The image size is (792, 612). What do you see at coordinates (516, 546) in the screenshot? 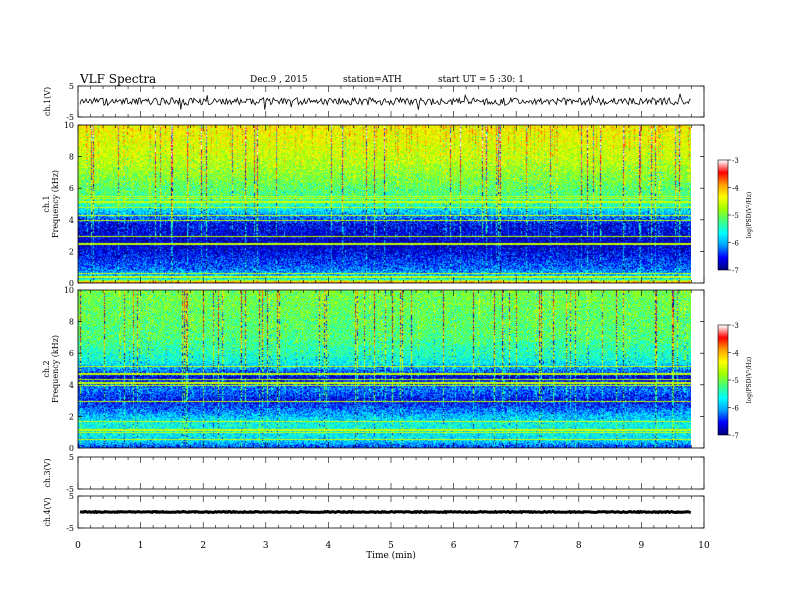
I see `x-tick-label: 7` at bounding box center [516, 546].